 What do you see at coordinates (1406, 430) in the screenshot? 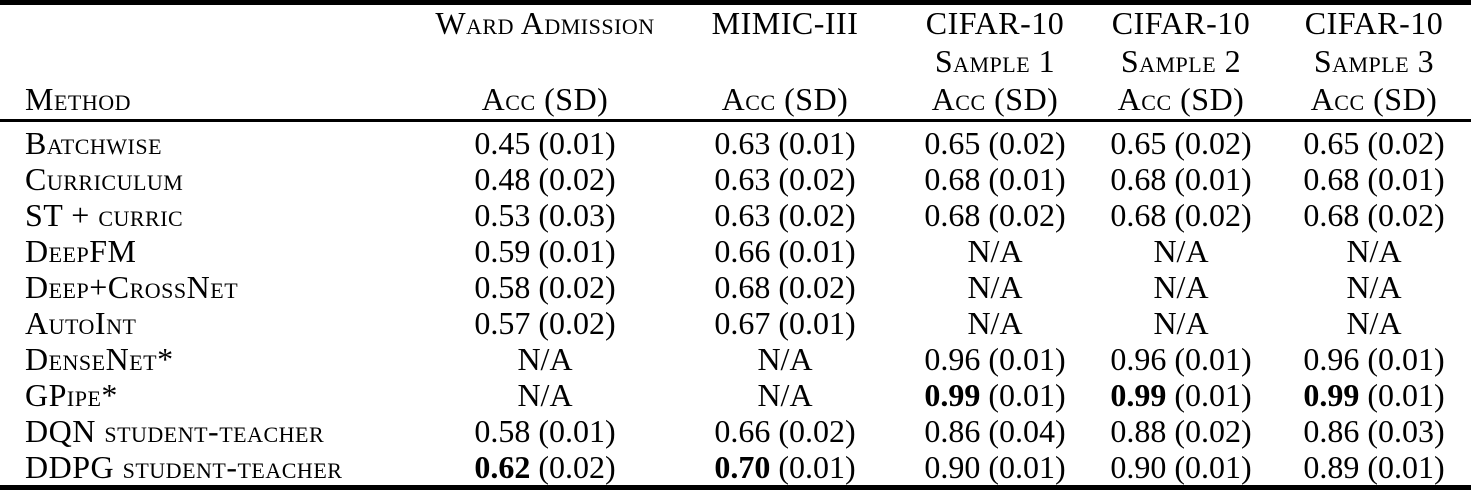
I see `sd-value: (0.03)` at bounding box center [1406, 430].